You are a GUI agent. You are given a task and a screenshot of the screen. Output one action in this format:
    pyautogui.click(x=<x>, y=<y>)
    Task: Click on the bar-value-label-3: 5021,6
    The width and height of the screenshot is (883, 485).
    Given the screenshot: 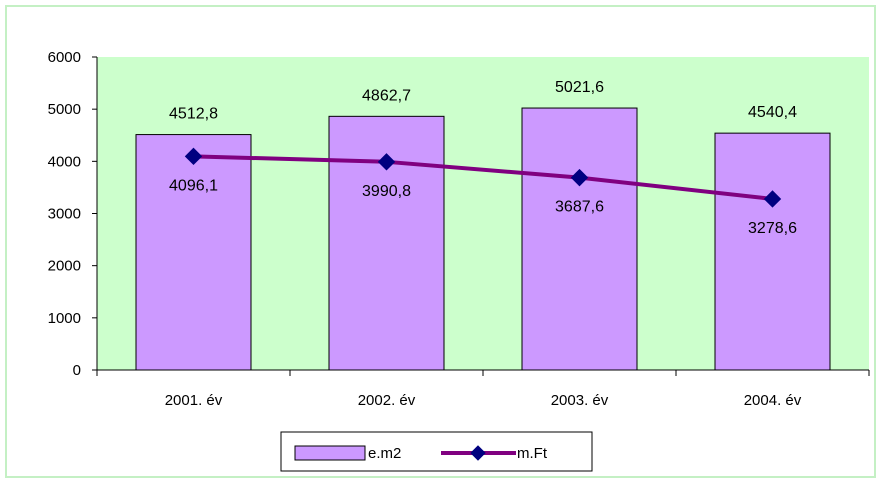 What is the action you would take?
    pyautogui.click(x=579, y=87)
    